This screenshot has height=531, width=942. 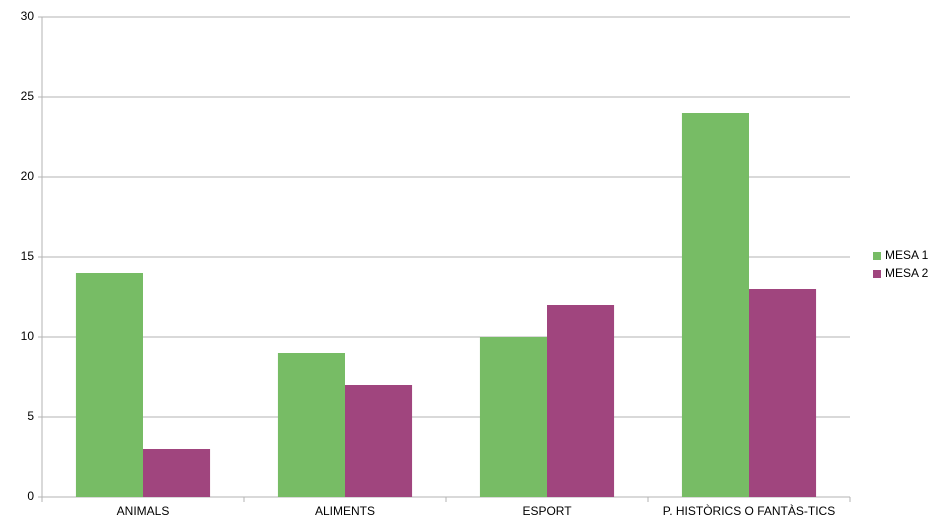 I want to click on y-tick-label: 0, so click(x=30, y=496).